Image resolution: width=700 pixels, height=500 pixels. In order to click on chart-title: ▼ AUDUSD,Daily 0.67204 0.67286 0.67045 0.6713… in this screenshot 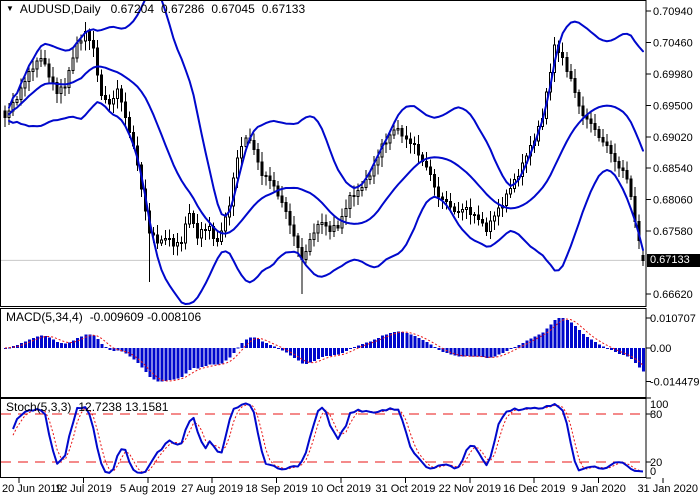, I will do `click(155, 9)`.